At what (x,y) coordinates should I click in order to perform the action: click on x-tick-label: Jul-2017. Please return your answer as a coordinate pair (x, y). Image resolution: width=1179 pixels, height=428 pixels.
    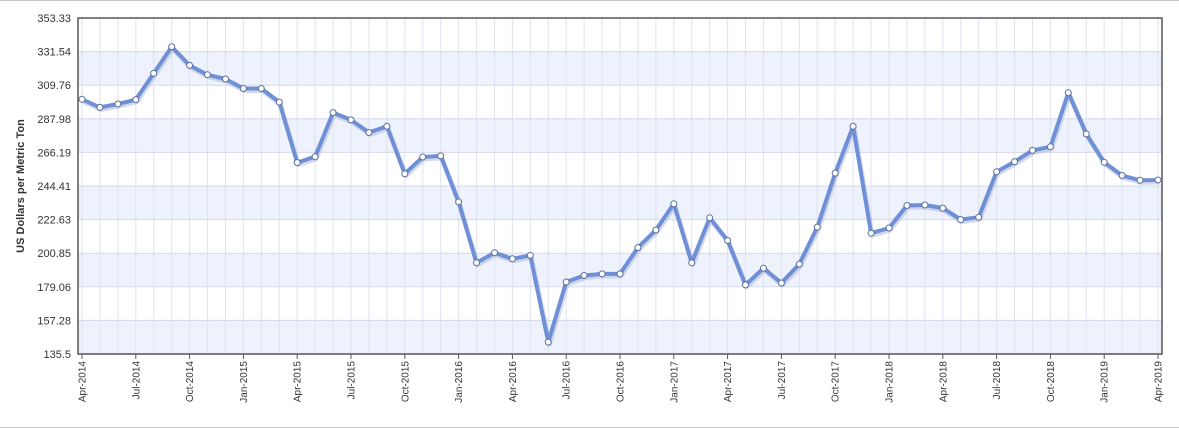
    Looking at the image, I should click on (782, 380).